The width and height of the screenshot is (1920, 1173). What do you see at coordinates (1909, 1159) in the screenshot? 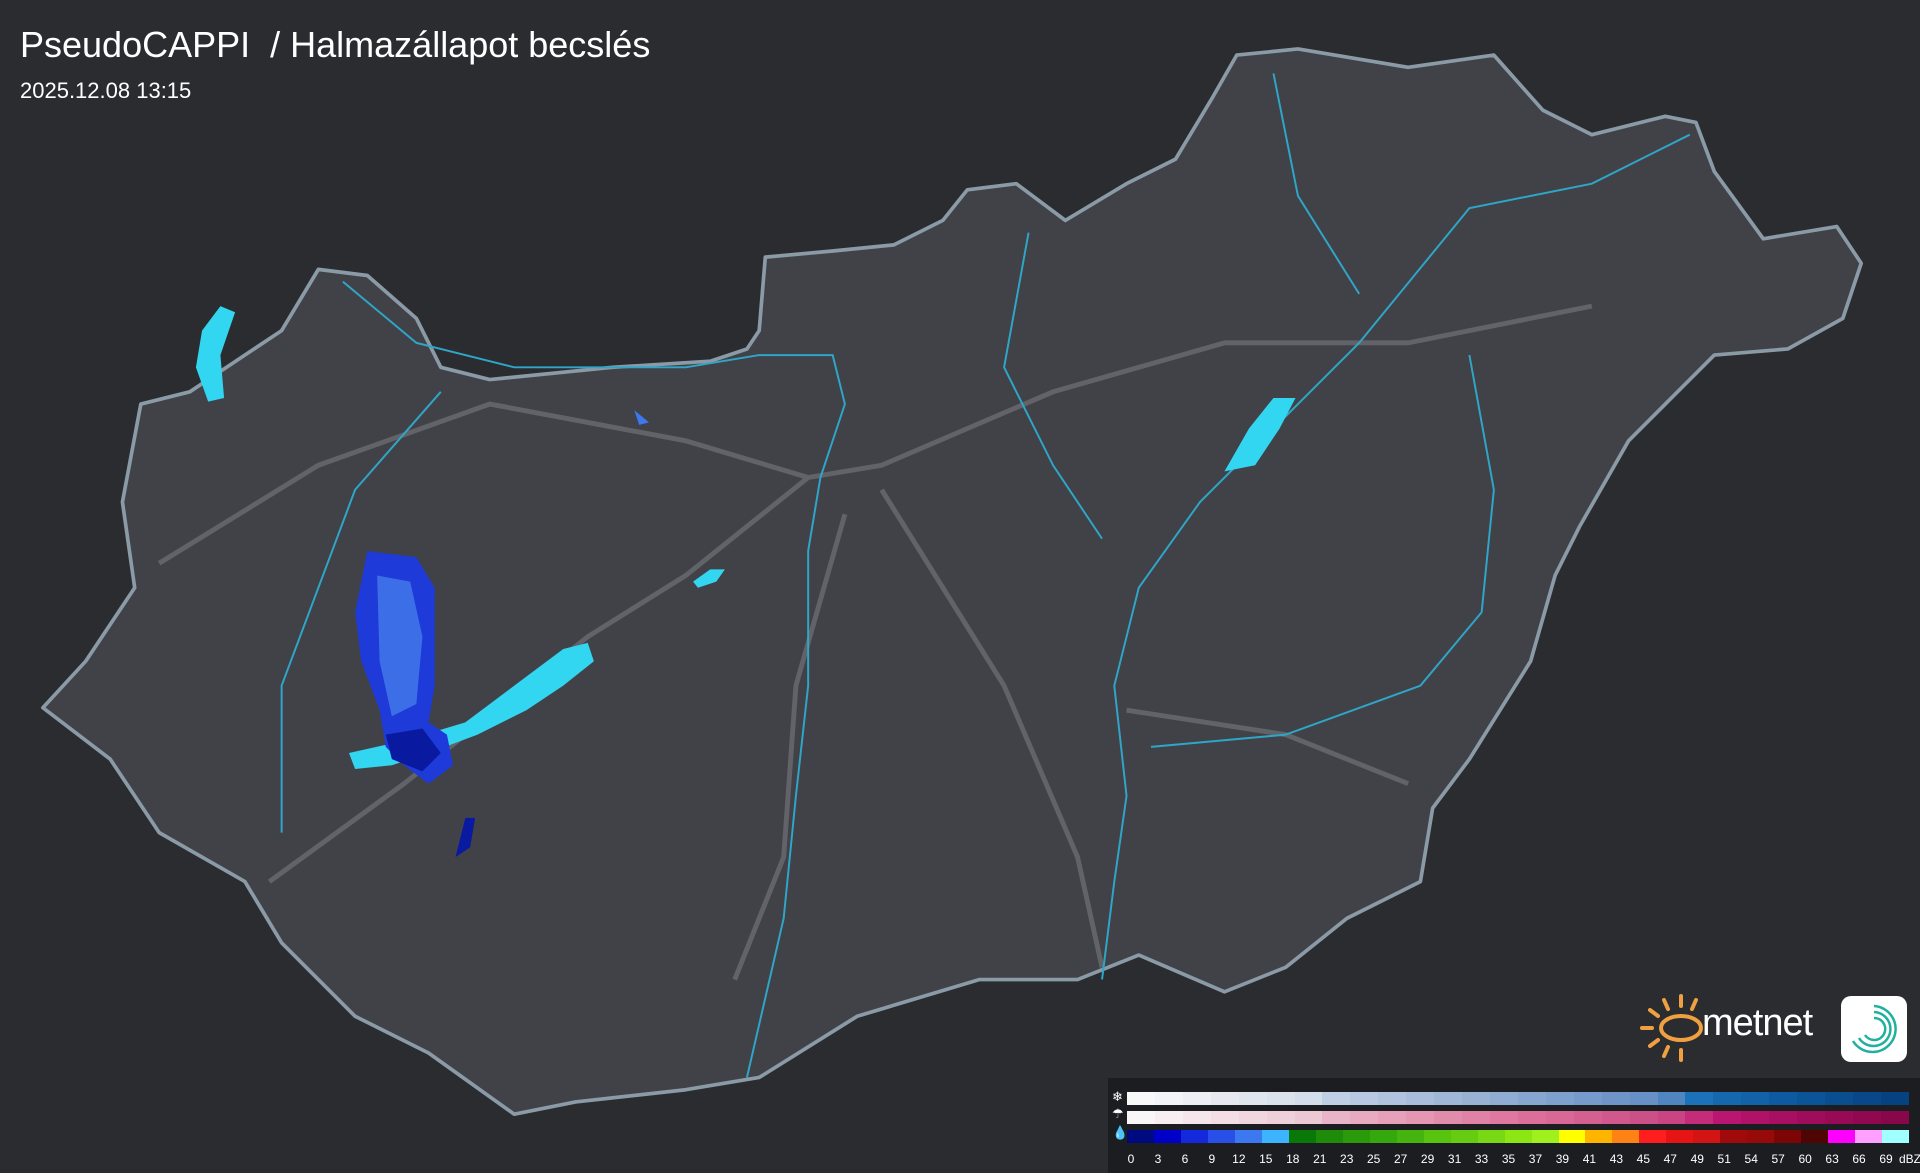
I see `legend-unit: dBZ` at bounding box center [1909, 1159].